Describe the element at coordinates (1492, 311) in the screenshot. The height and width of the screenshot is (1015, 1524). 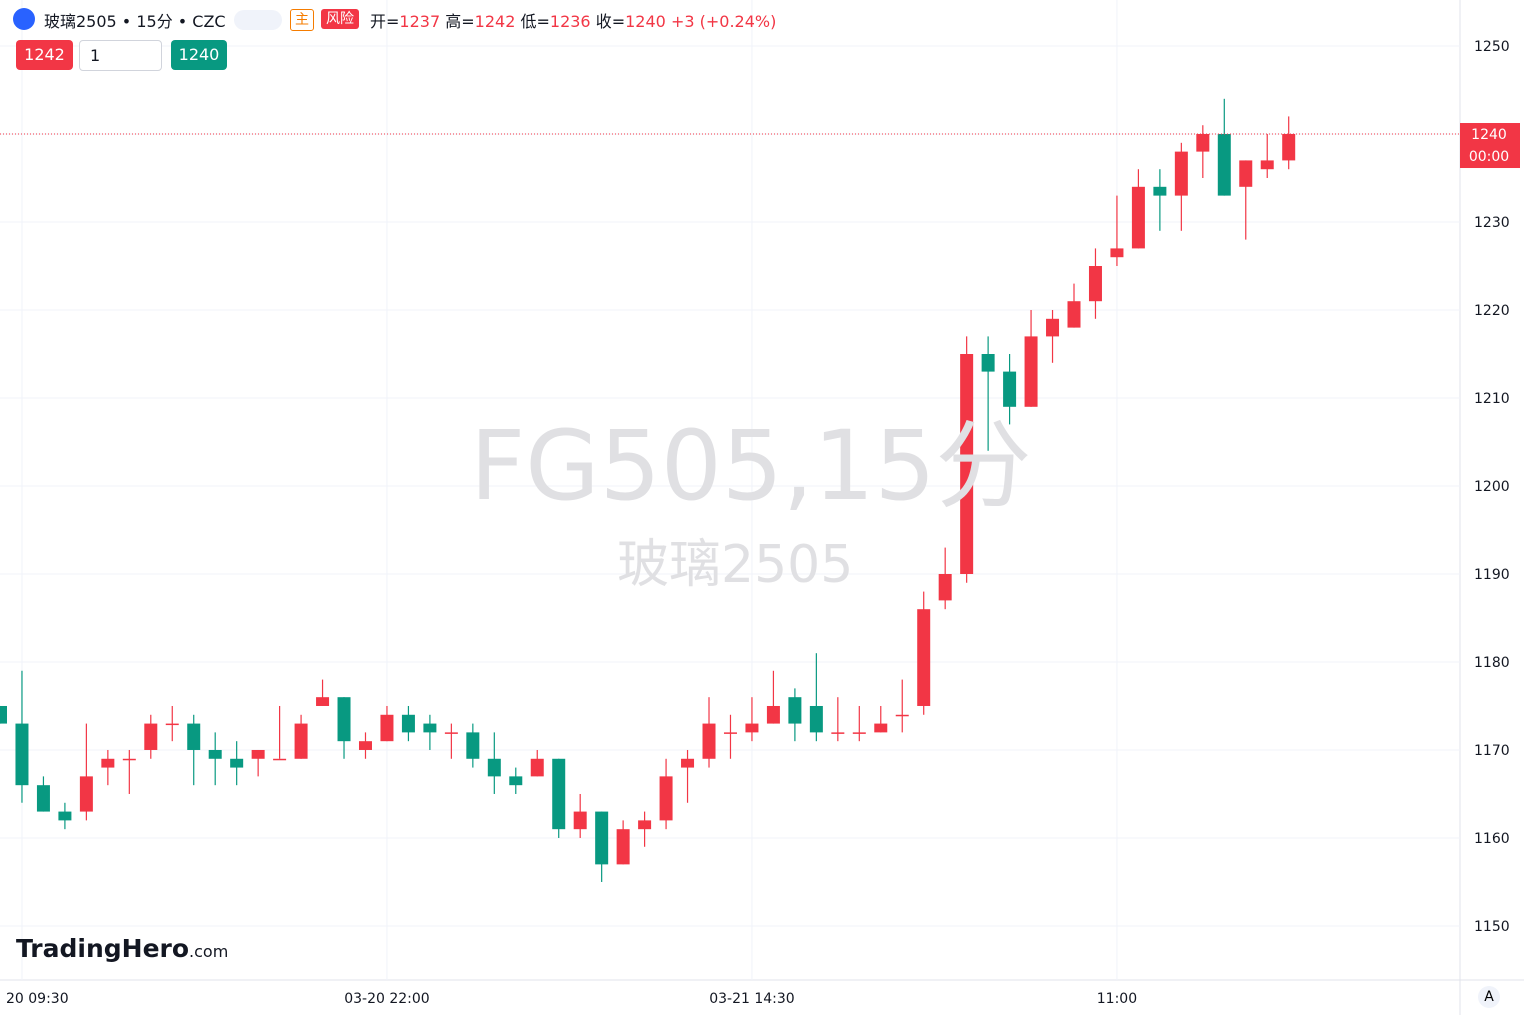
I see `y-tick-label: 1220` at that location.